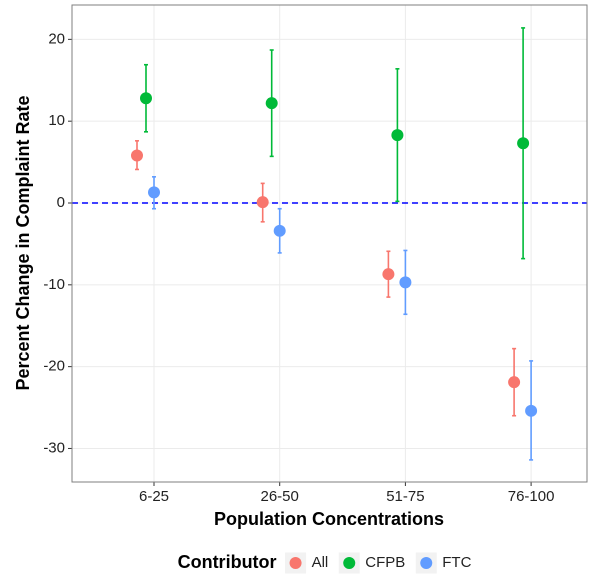 Image resolution: width=597 pixels, height=577 pixels. What do you see at coordinates (320, 562) in the screenshot?
I see `legend-label: All` at bounding box center [320, 562].